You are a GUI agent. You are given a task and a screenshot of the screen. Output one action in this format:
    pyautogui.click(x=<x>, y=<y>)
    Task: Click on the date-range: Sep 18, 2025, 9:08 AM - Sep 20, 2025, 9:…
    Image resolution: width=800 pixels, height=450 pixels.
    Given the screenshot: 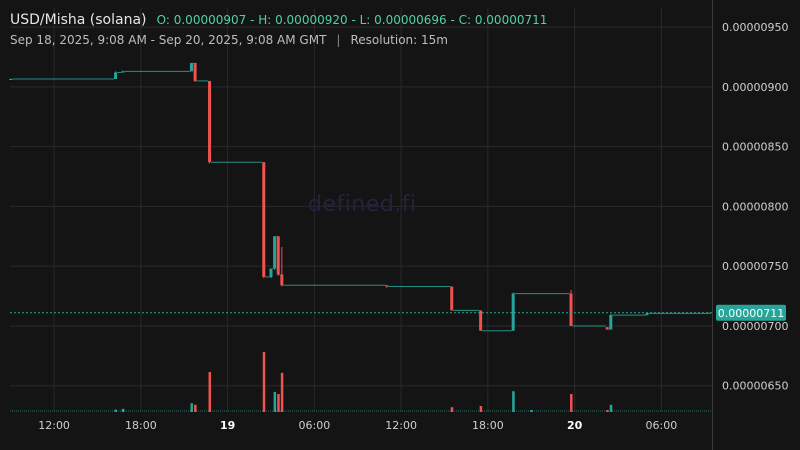 What is the action you would take?
    pyautogui.click(x=168, y=40)
    